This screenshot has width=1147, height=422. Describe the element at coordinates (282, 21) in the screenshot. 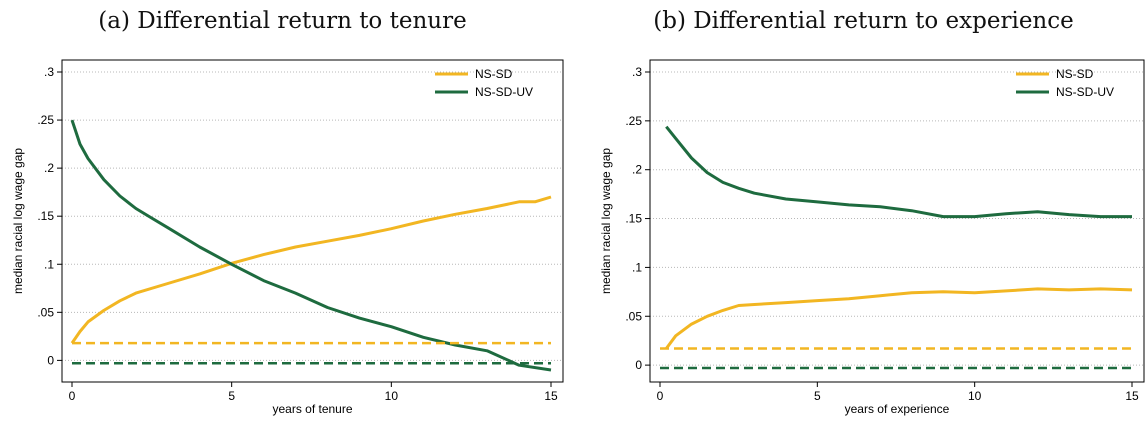

I see `chart-title: (a) Differential return to tenure` at that location.